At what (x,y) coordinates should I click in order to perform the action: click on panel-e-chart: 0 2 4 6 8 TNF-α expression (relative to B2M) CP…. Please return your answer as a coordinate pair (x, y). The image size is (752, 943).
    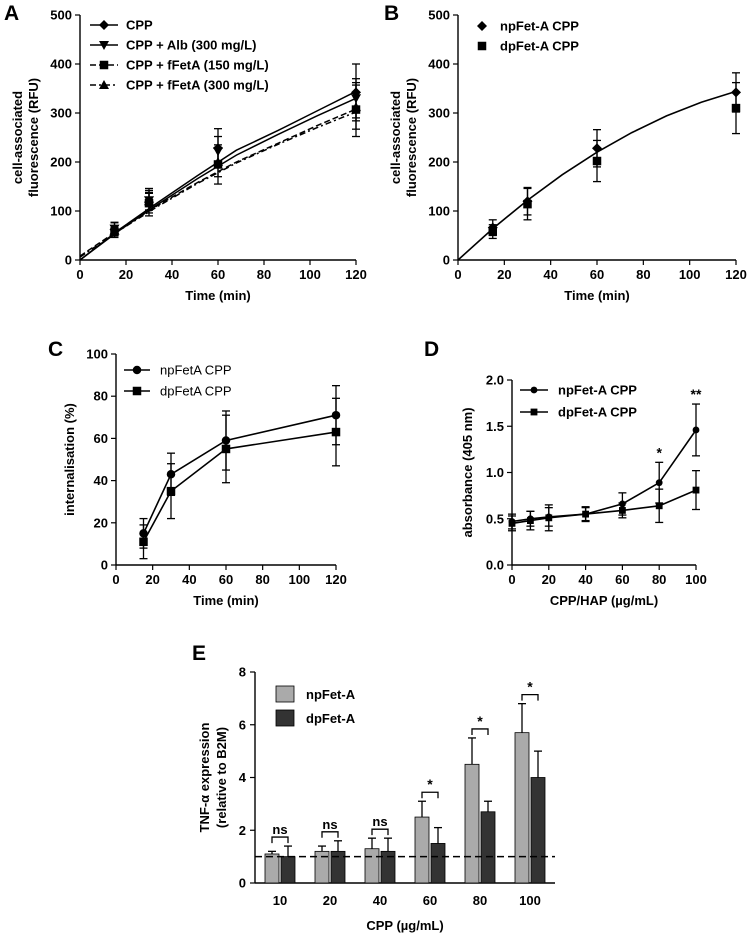
    Looking at the image, I should click on (376, 799).